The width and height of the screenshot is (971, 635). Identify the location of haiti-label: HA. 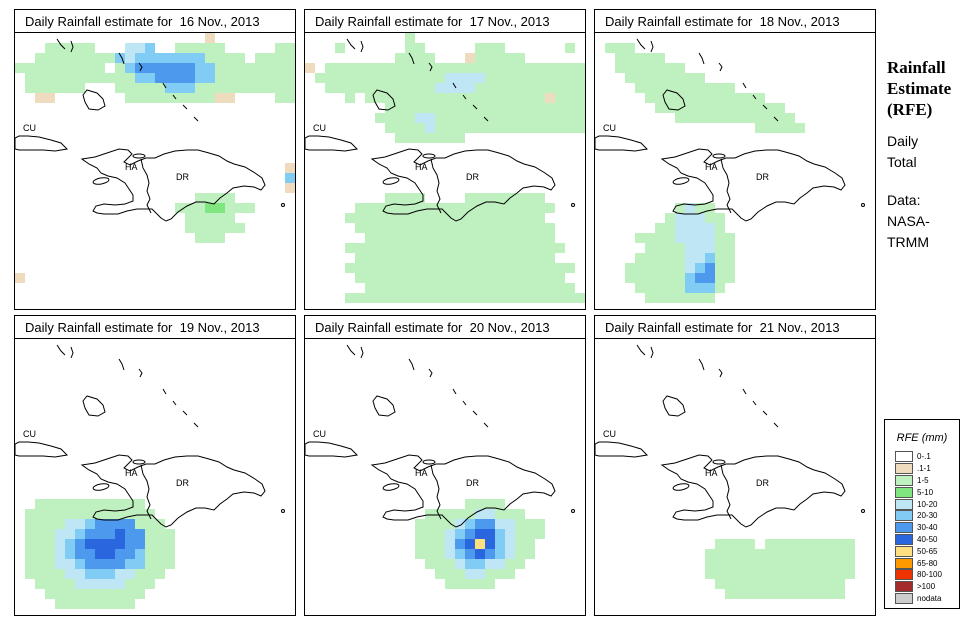
(711, 167).